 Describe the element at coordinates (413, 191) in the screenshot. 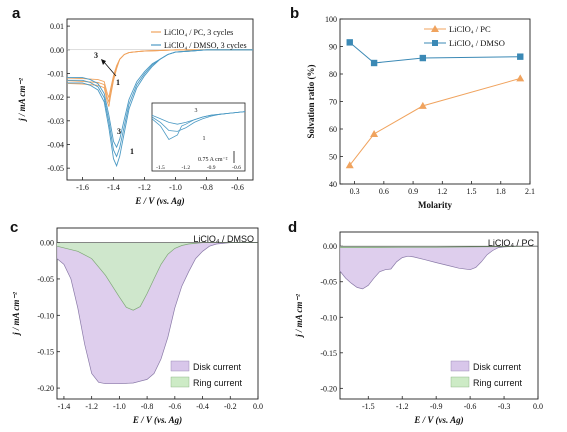

I see `panel-b-xtick-label: 0.9` at that location.